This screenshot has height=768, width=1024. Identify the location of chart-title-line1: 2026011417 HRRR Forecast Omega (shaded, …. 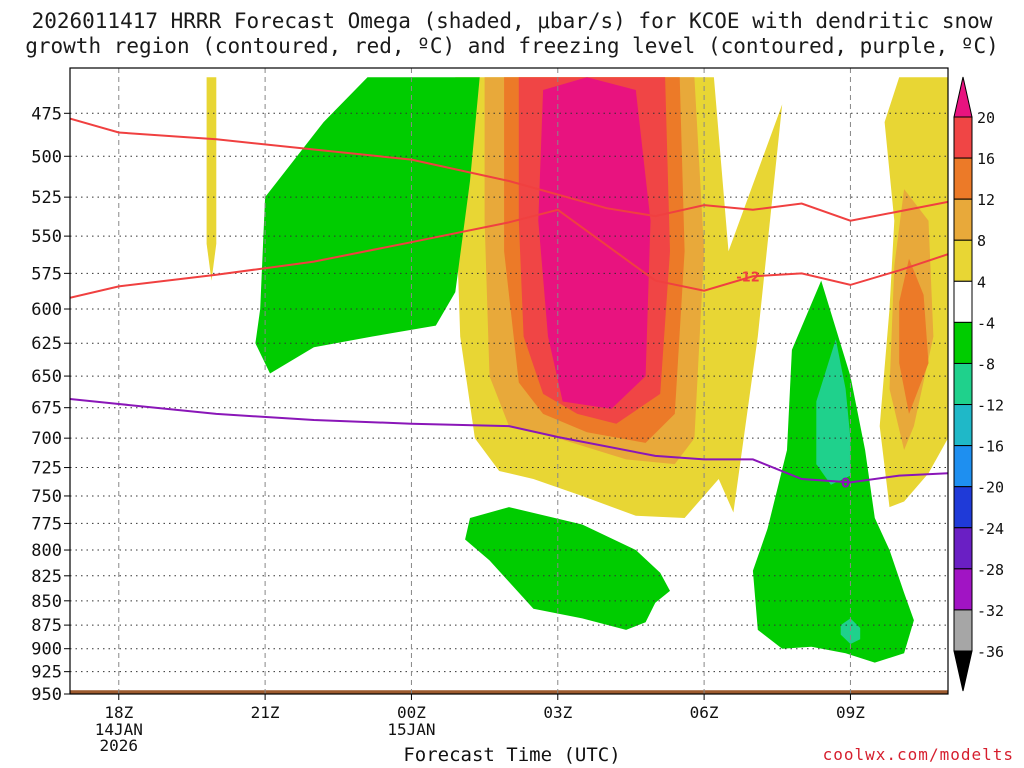
(512, 21).